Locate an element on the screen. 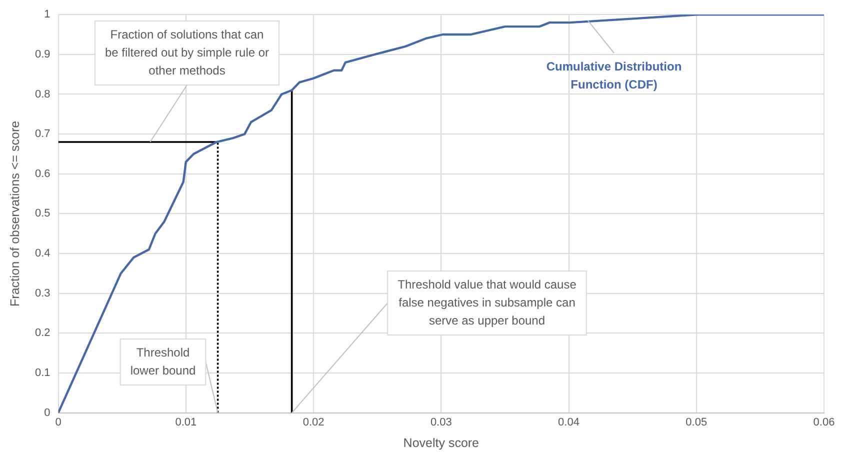  y-tick-label: 0.7 is located at coordinates (42, 134).